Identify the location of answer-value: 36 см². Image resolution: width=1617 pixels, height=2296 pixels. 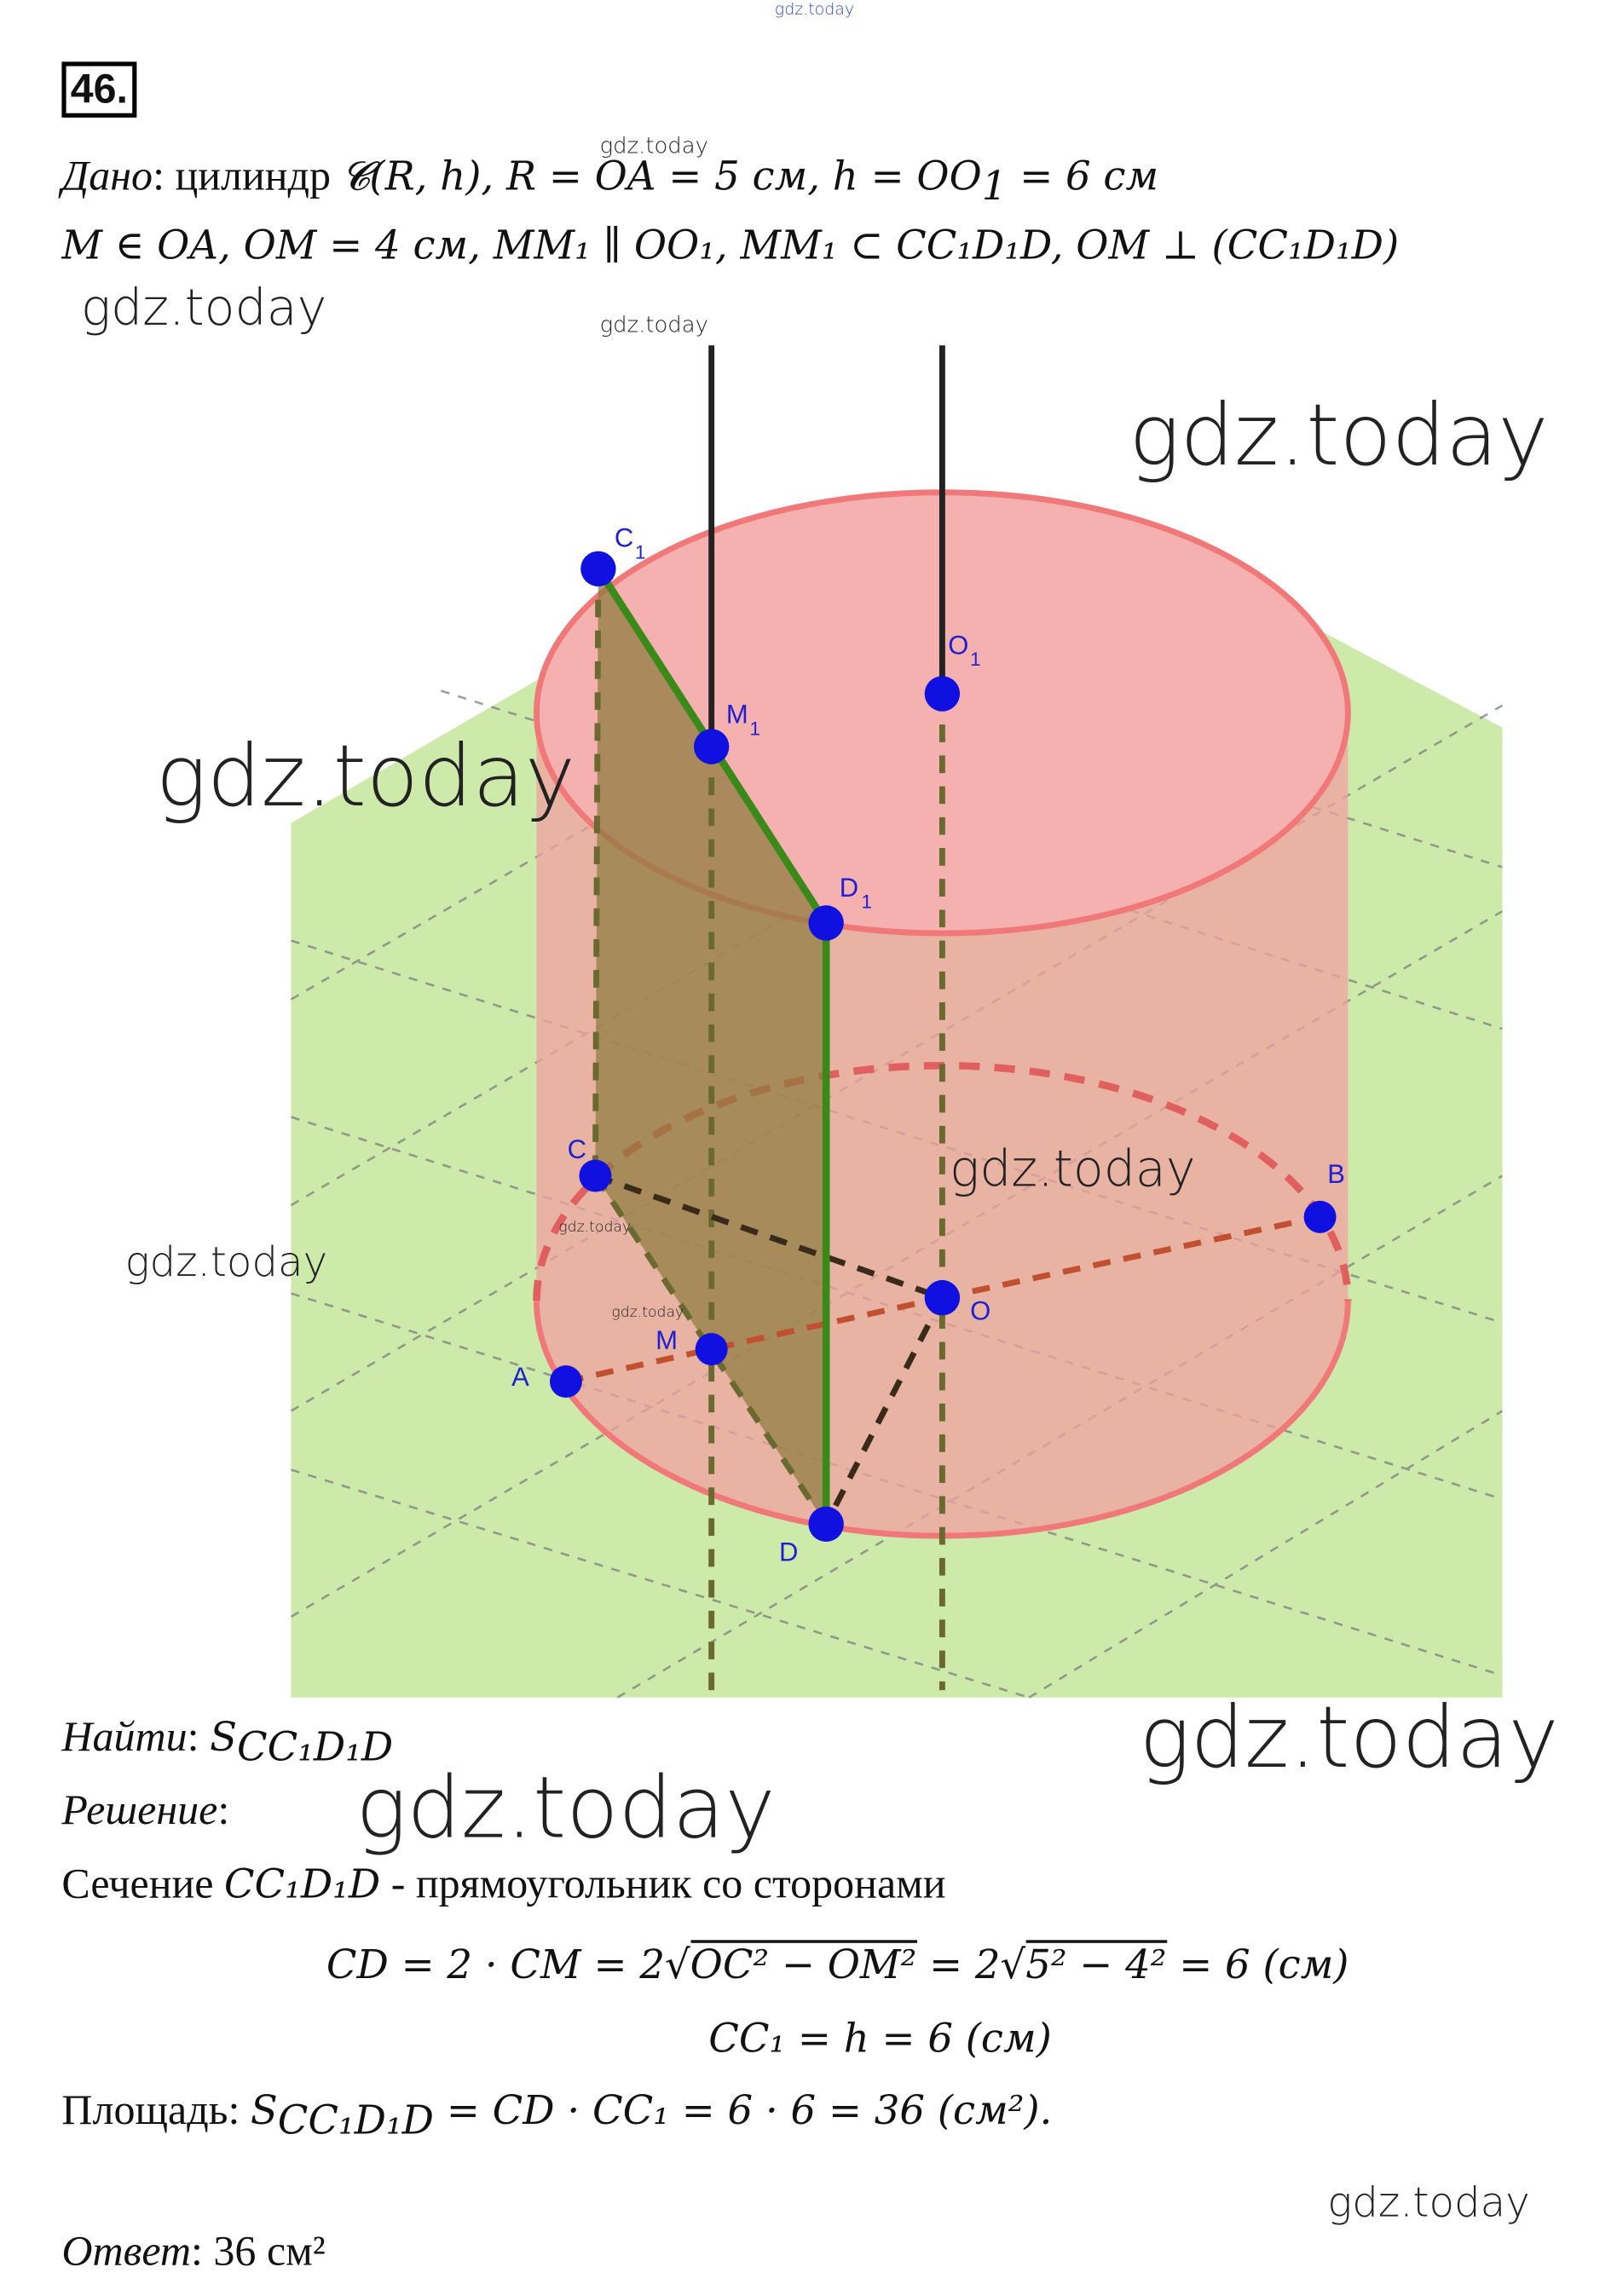
(269, 2252).